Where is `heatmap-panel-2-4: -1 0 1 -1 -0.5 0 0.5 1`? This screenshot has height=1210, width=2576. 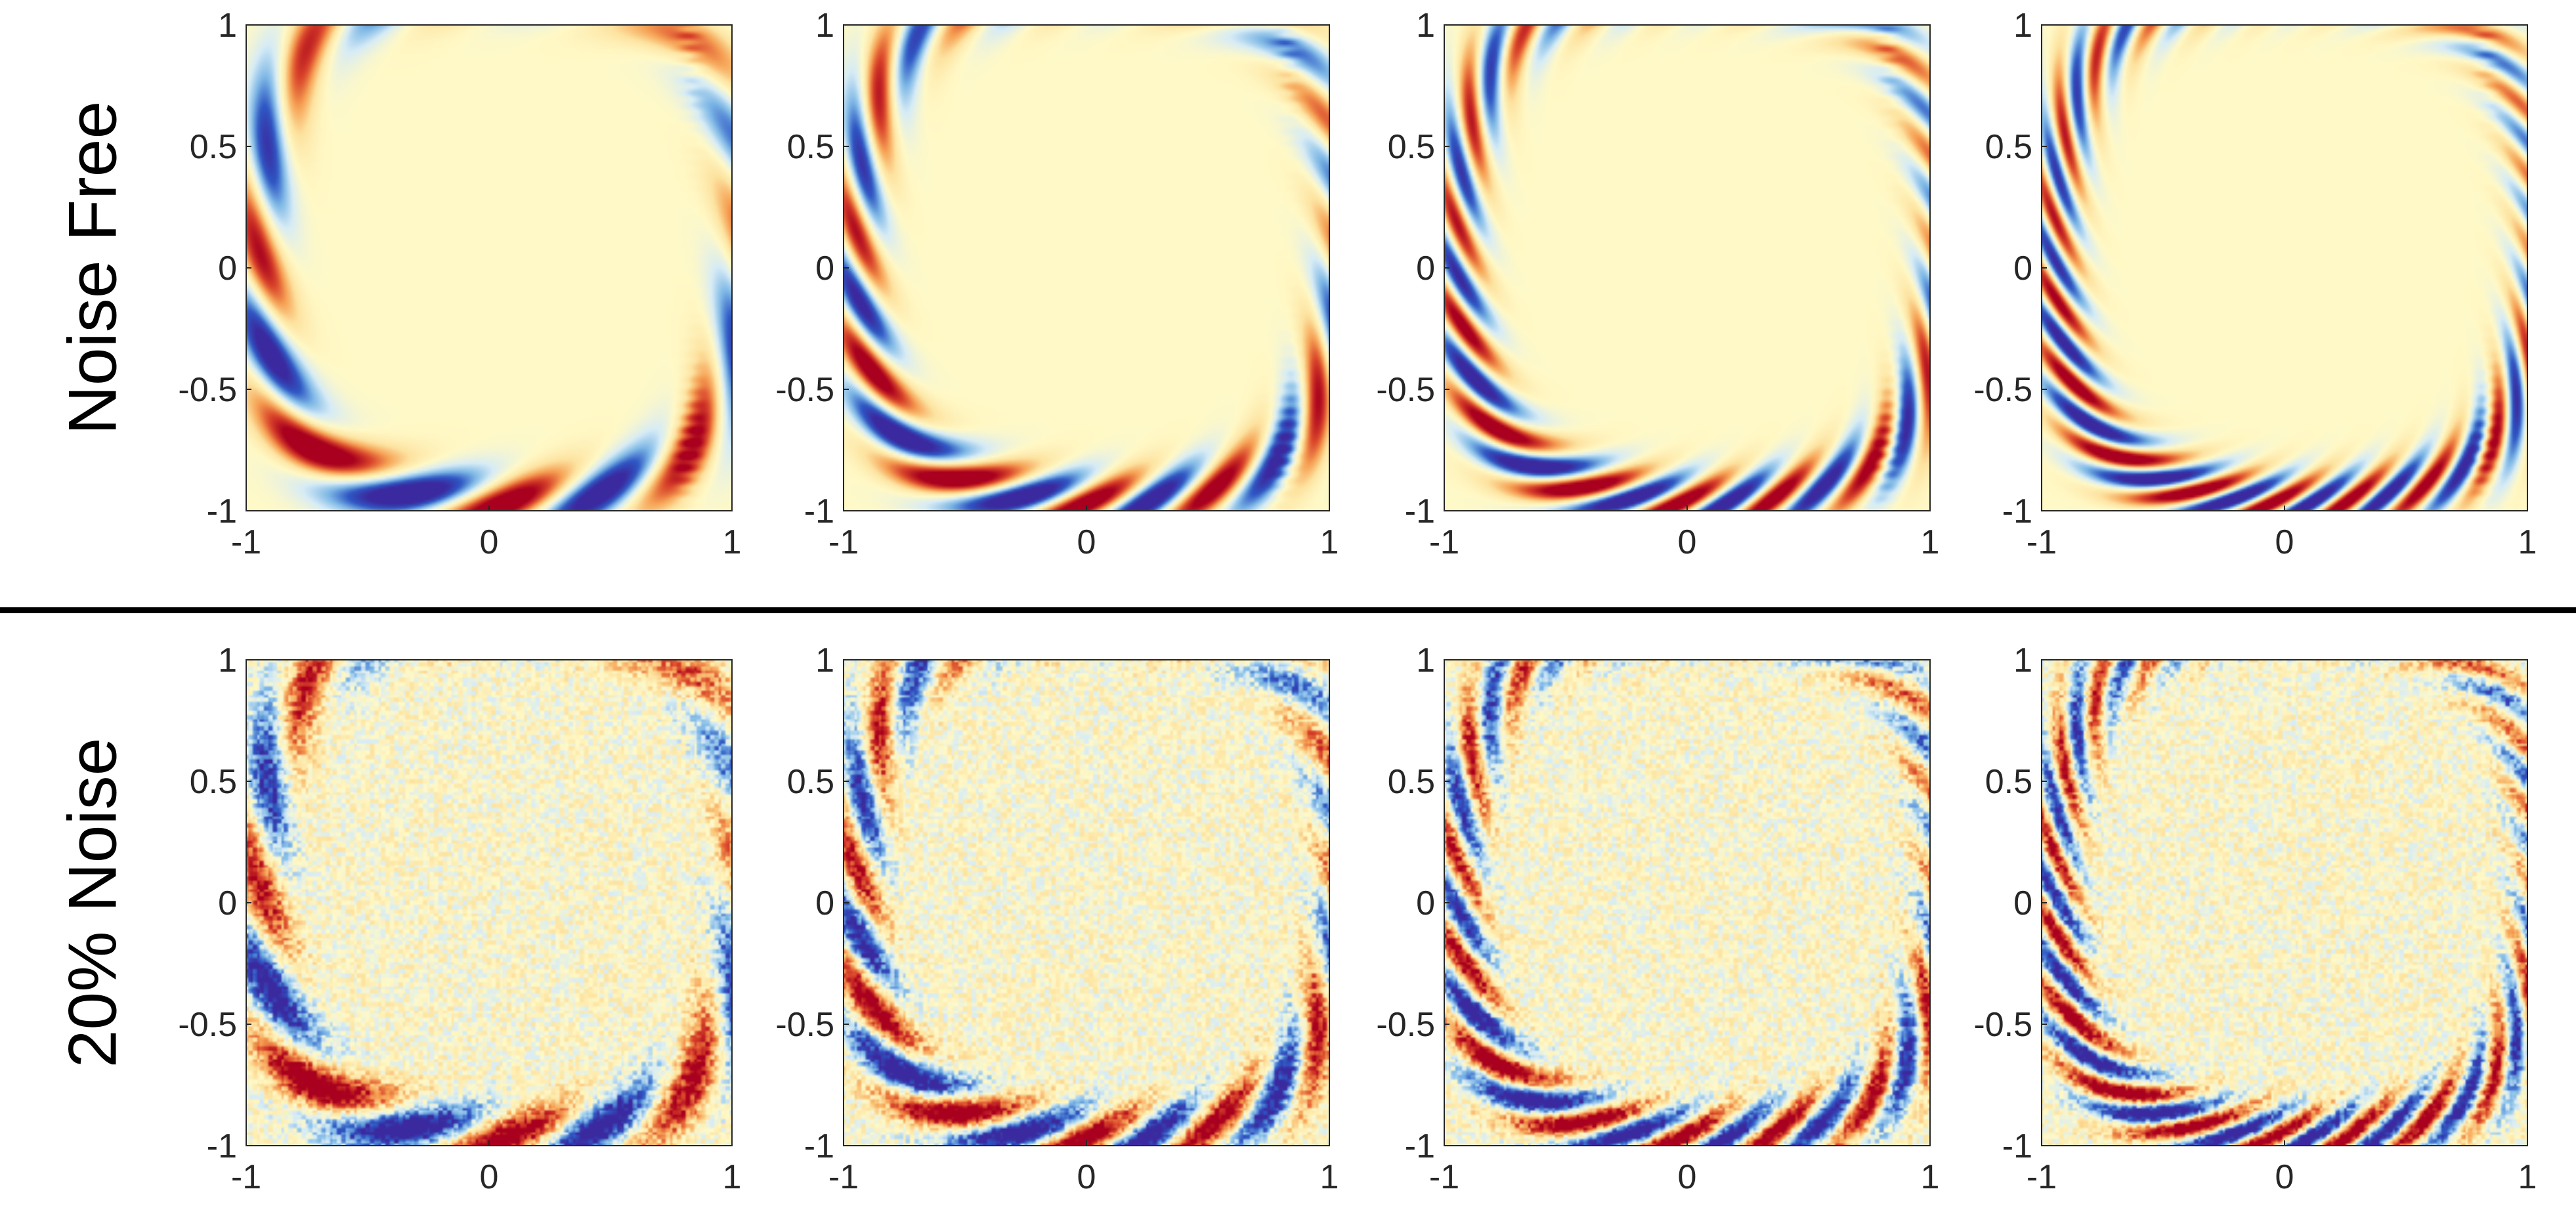
heatmap-panel-2-4: -1 0 1 -1 -0.5 0 0.5 1 is located at coordinates (2255, 918).